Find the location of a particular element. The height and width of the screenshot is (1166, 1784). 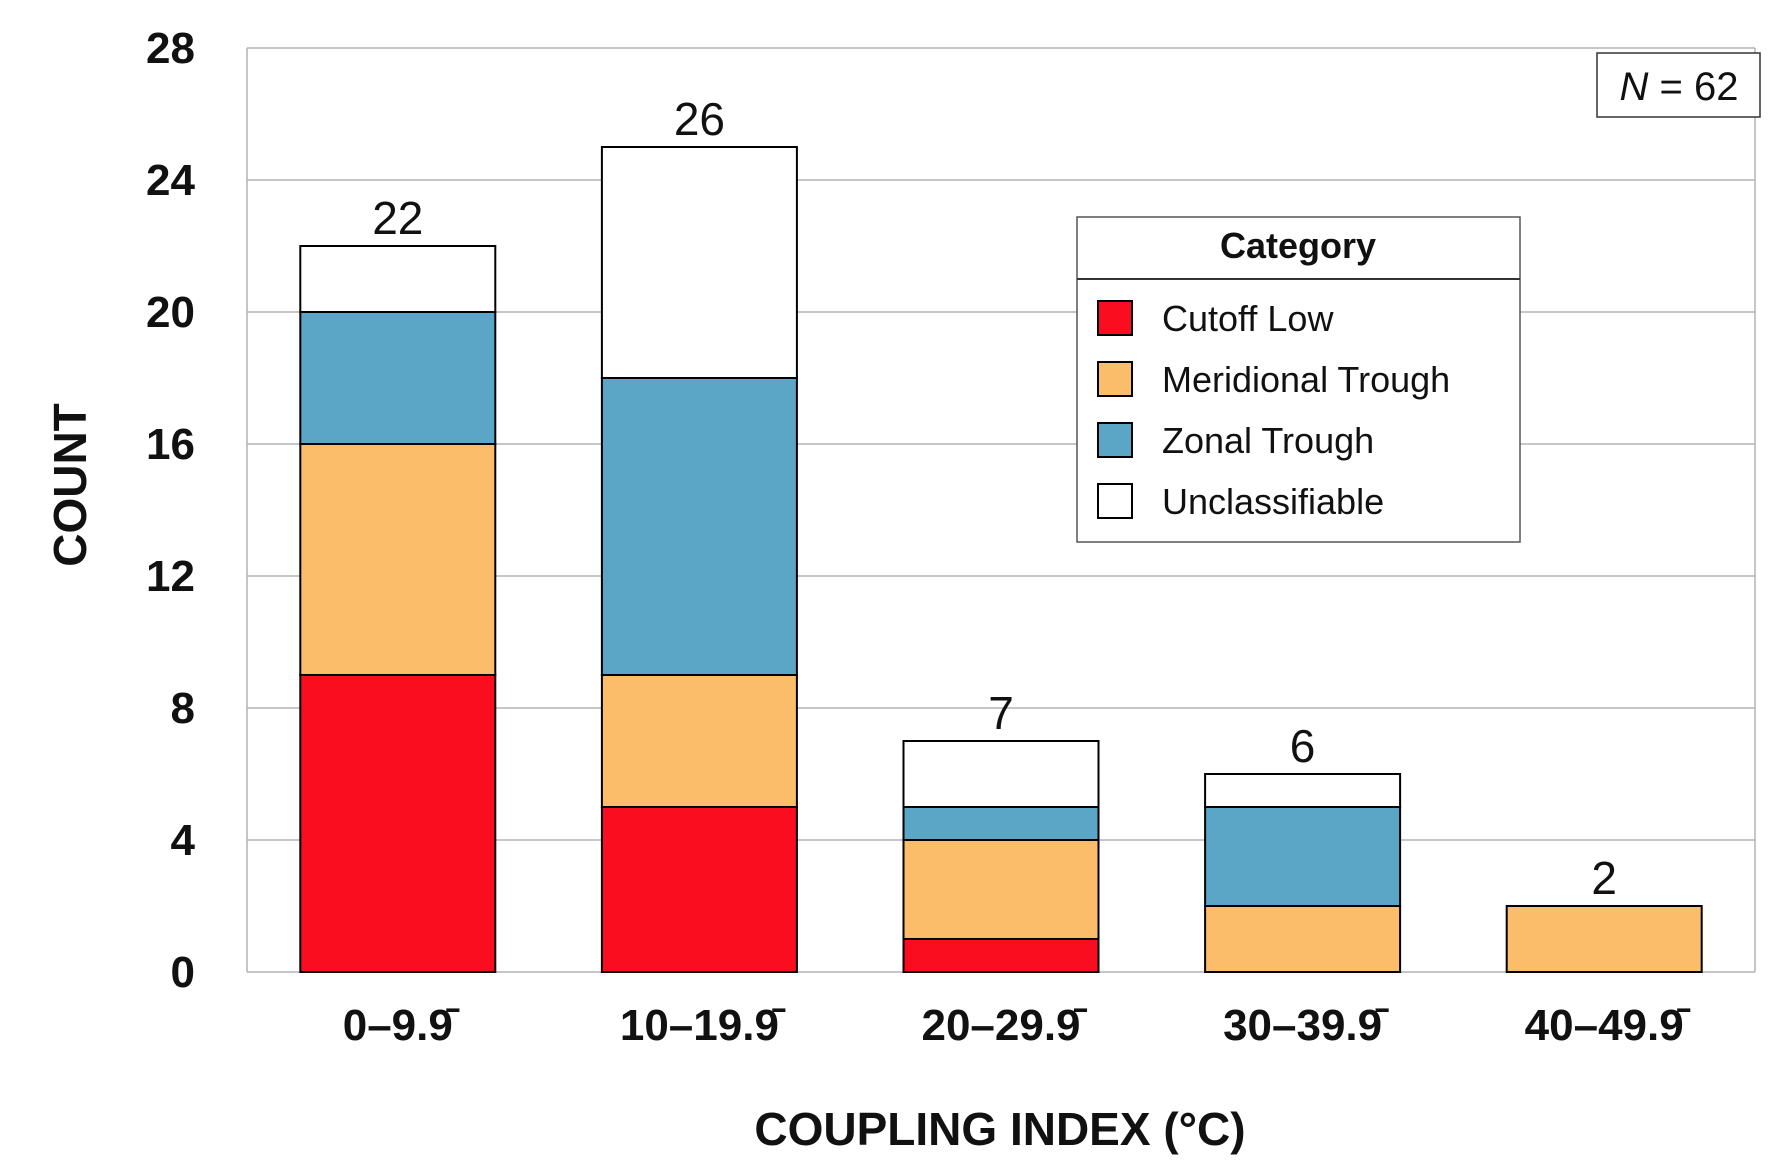

y-axis-ticks: 0 4 8 12 16 20 24 28 is located at coordinates (170, 510).